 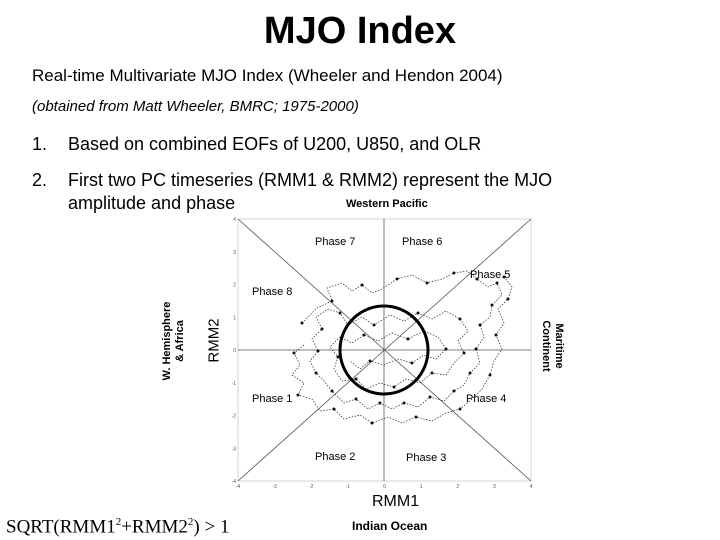 I want to click on amplitude-formula: SQRT(RMM12+RMM22) > 1, so click(x=117, y=527).